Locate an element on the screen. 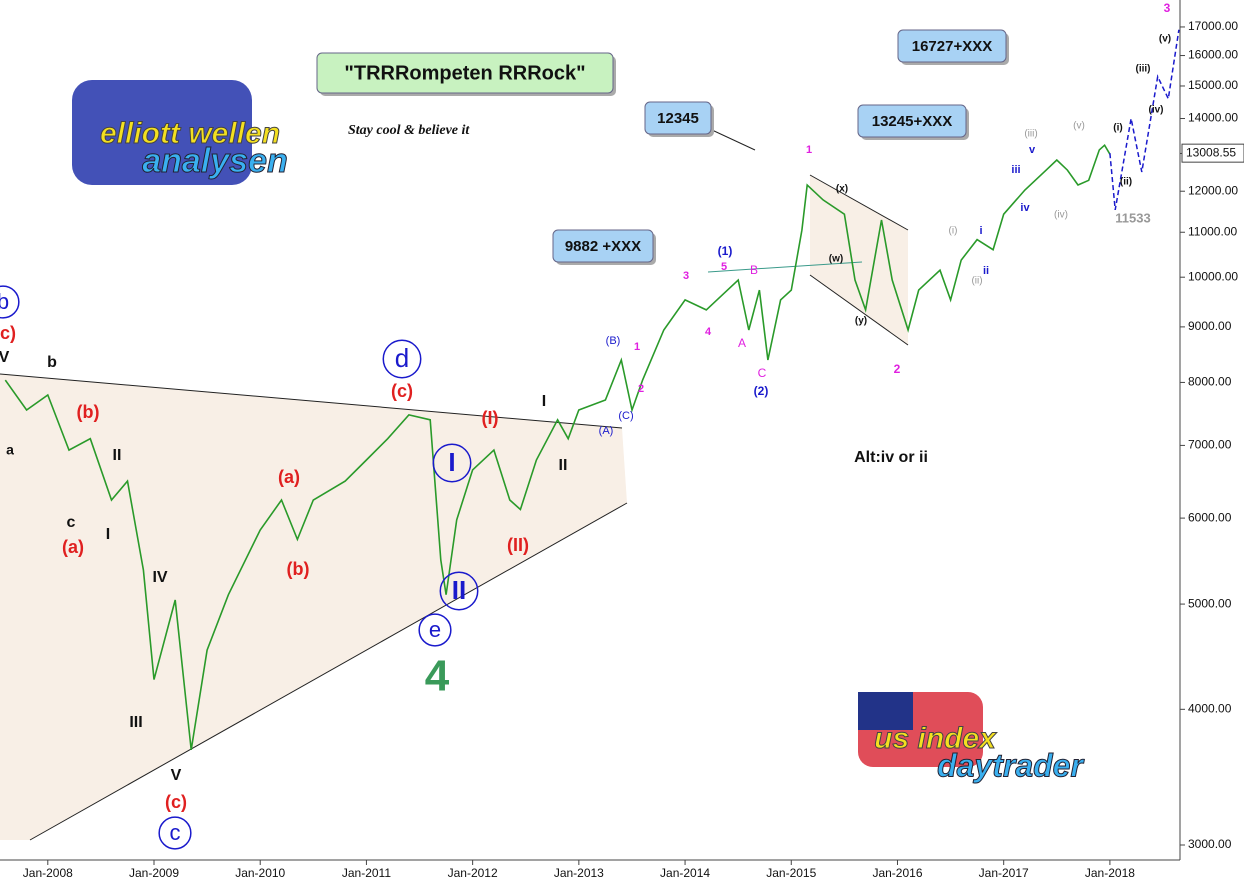 The width and height of the screenshot is (1244, 883). y-tick-label: 16000.00 is located at coordinates (1213, 55).